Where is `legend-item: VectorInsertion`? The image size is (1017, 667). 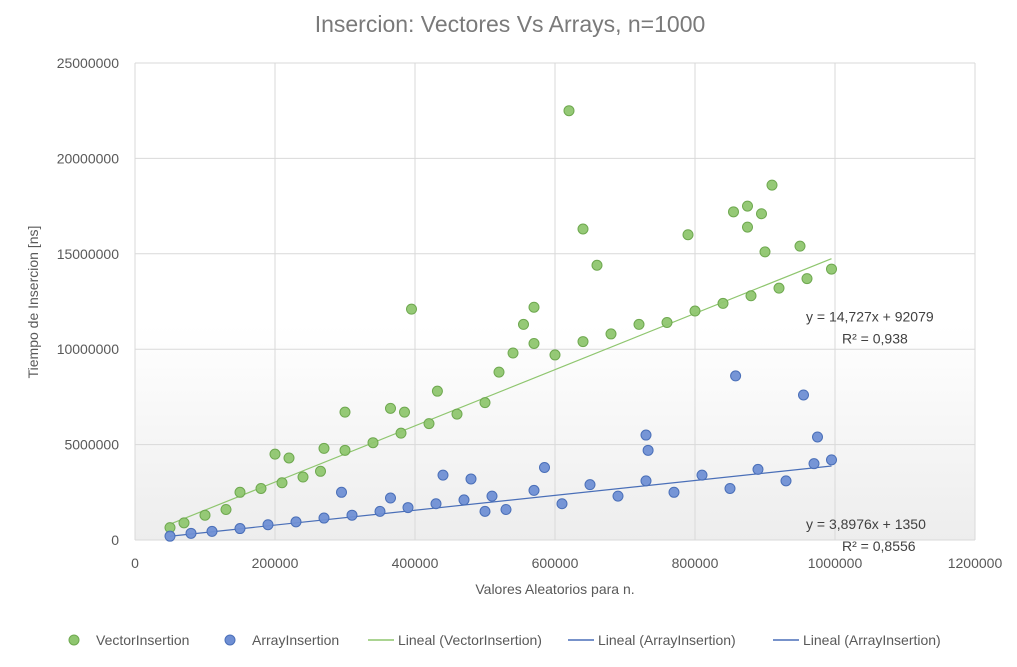 legend-item: VectorInsertion is located at coordinates (128, 640).